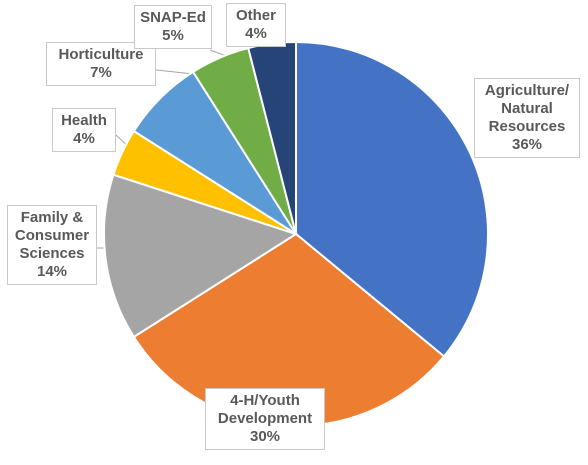 The width and height of the screenshot is (588, 465). Describe the element at coordinates (201, 256) in the screenshot. I see `pie-slice-family-consumer` at that location.